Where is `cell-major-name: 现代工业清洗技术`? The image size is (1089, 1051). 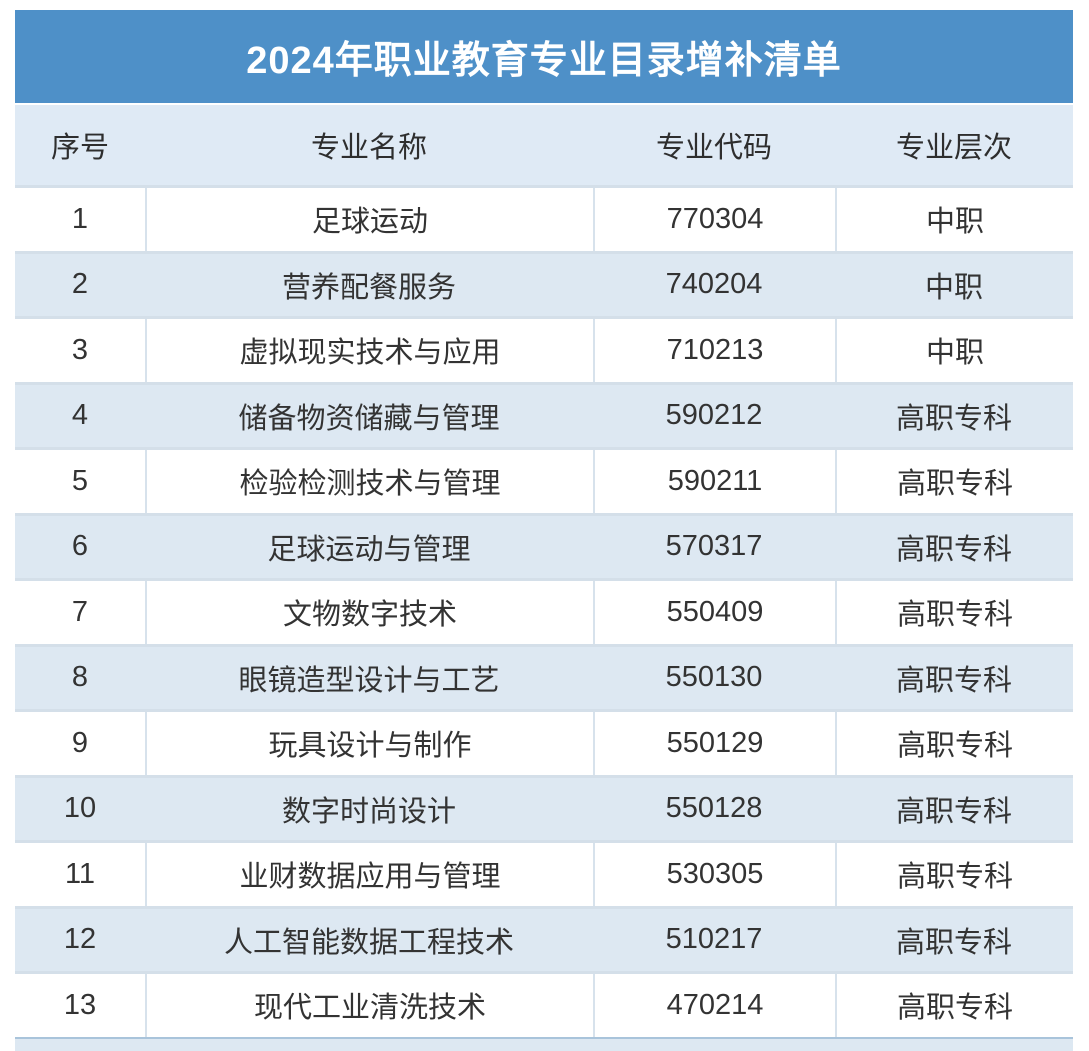 cell-major-name: 现代工业清洗技术 is located at coordinates (369, 1005).